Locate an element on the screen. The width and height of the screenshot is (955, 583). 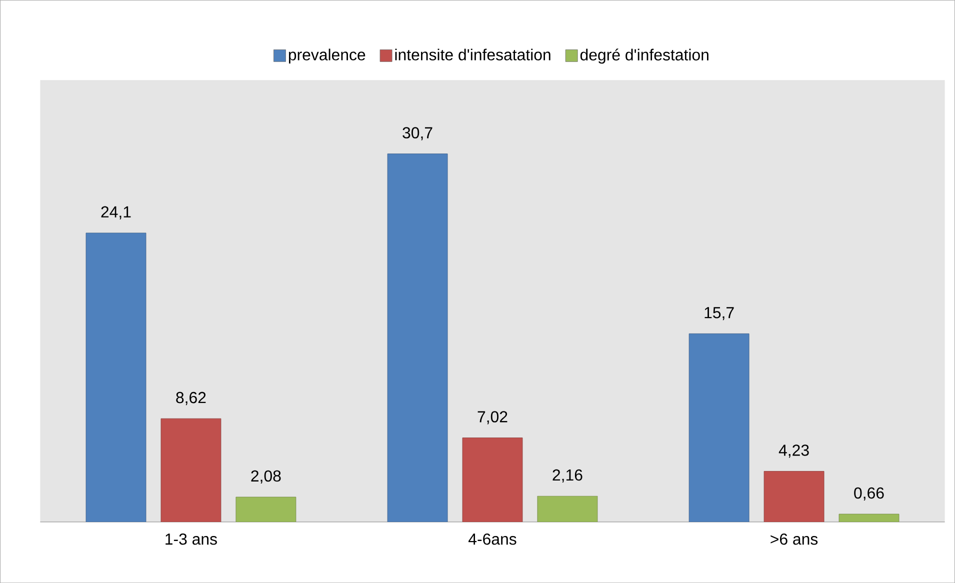
data-label: 0,66 is located at coordinates (869, 493).